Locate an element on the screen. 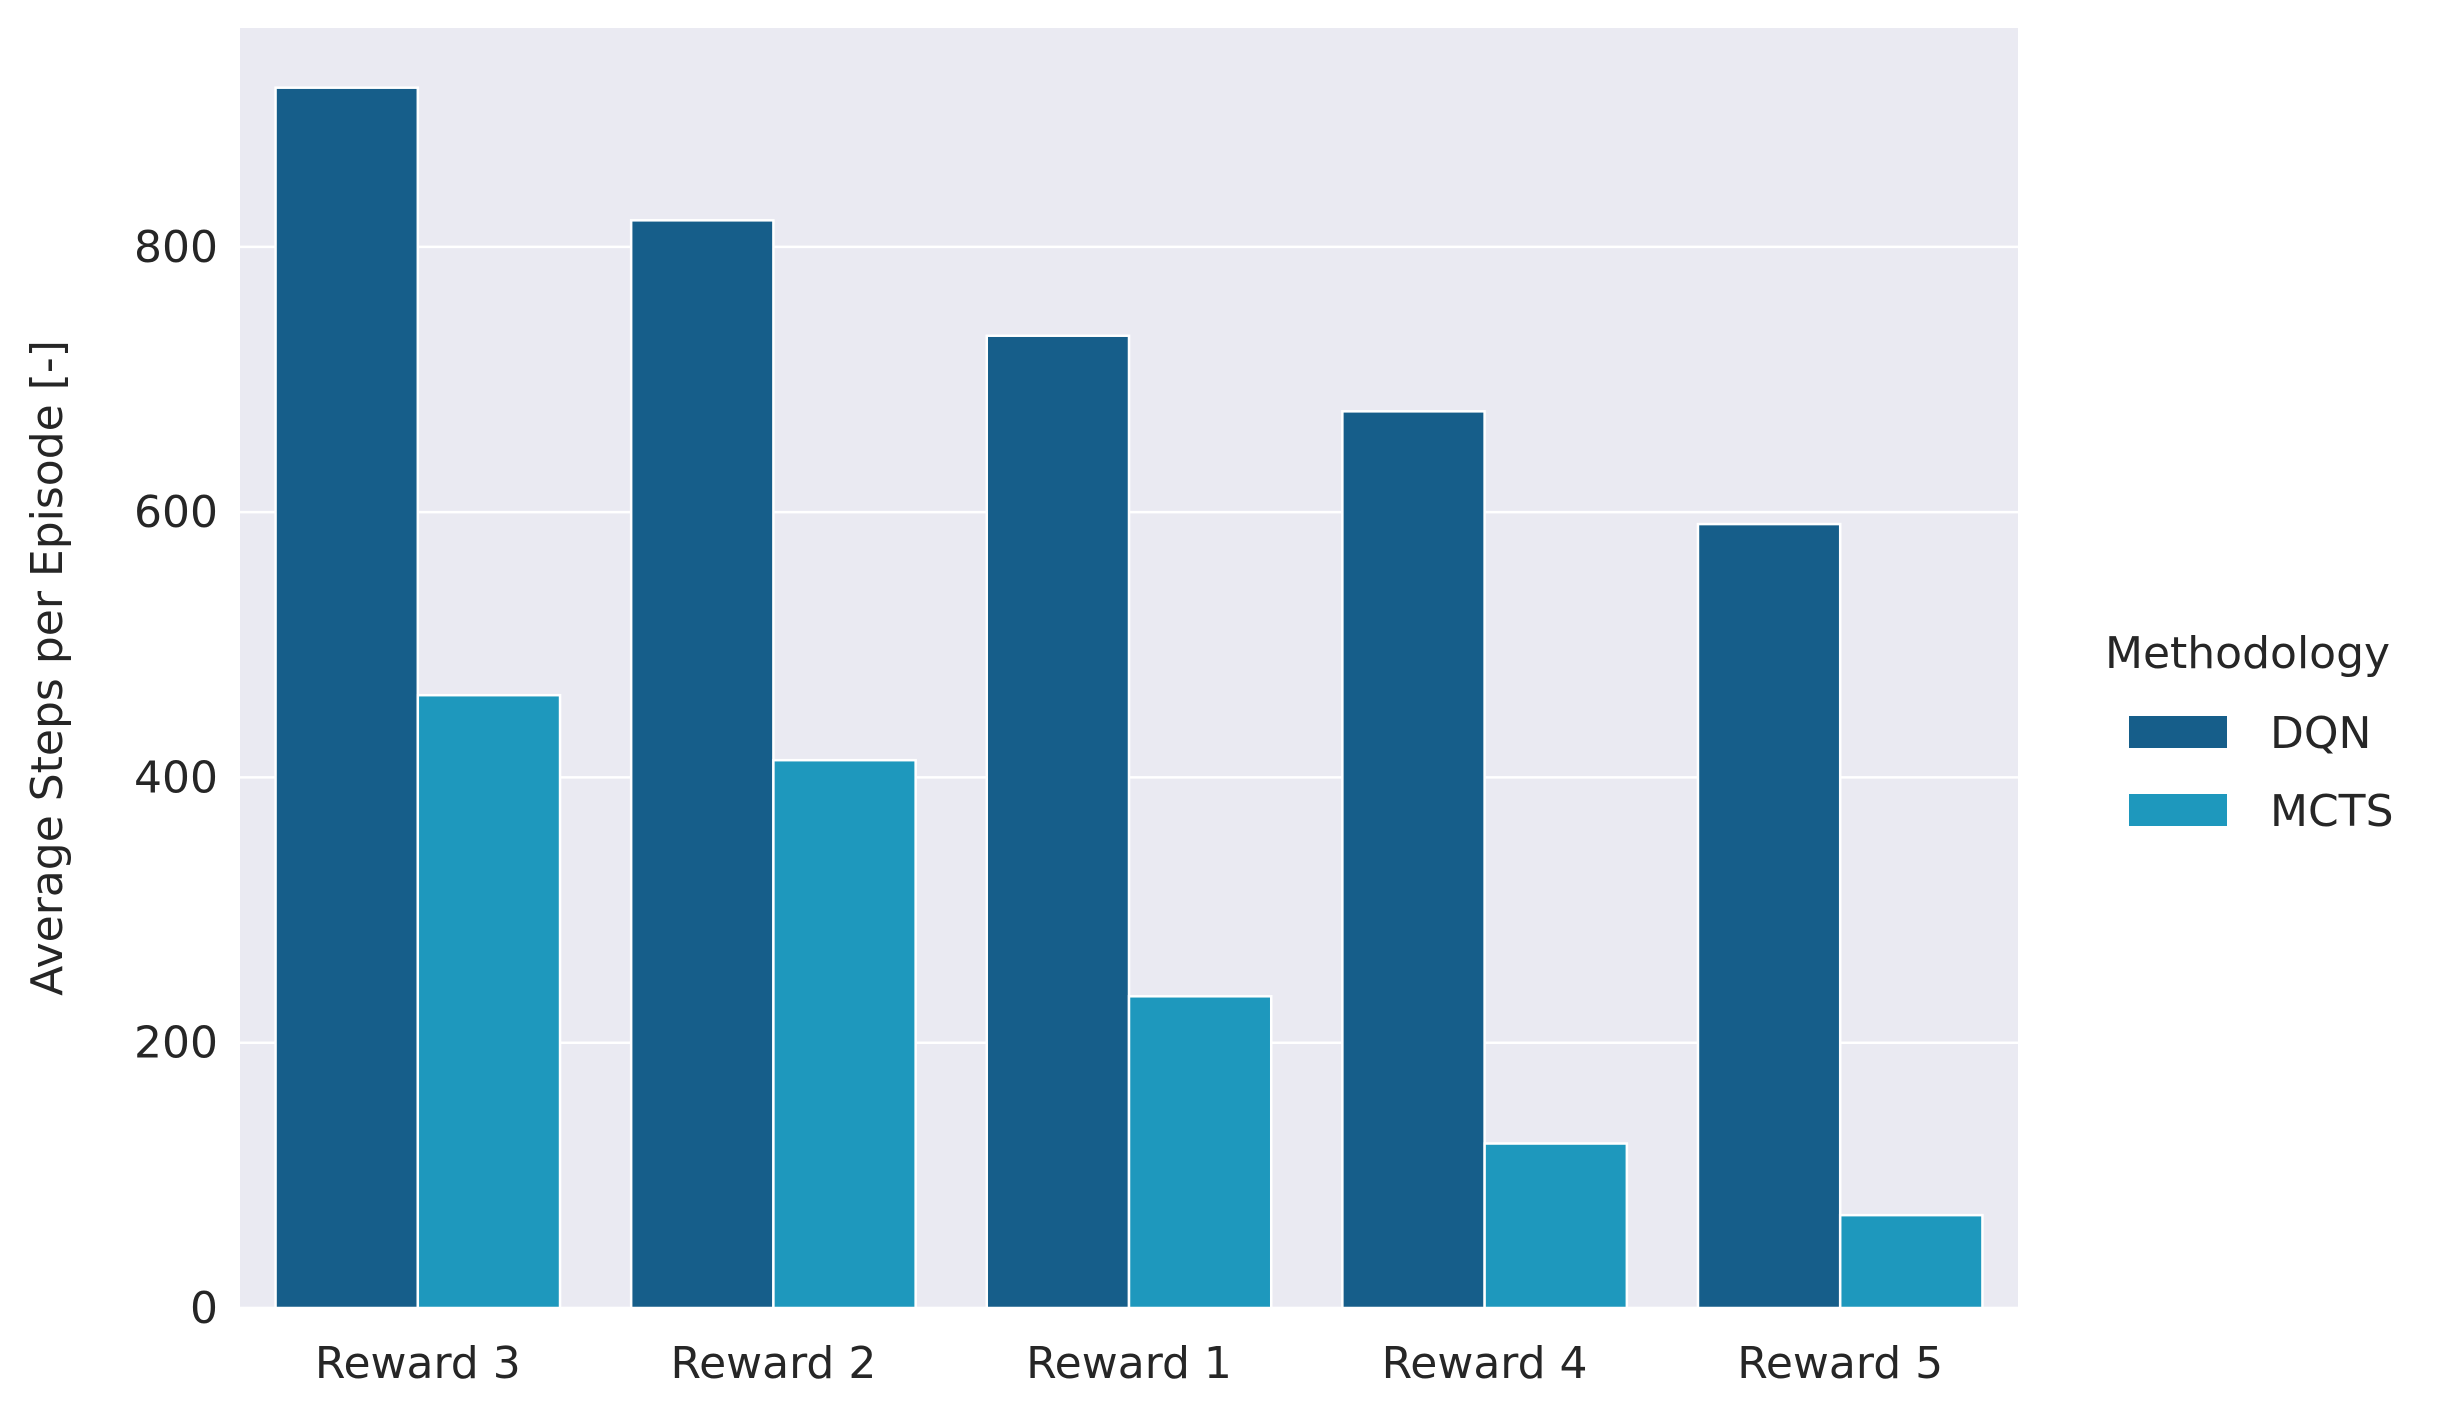 Image resolution: width=2460 pixels, height=1424 pixels. x-tick-label: Reward 2 is located at coordinates (773, 1363).